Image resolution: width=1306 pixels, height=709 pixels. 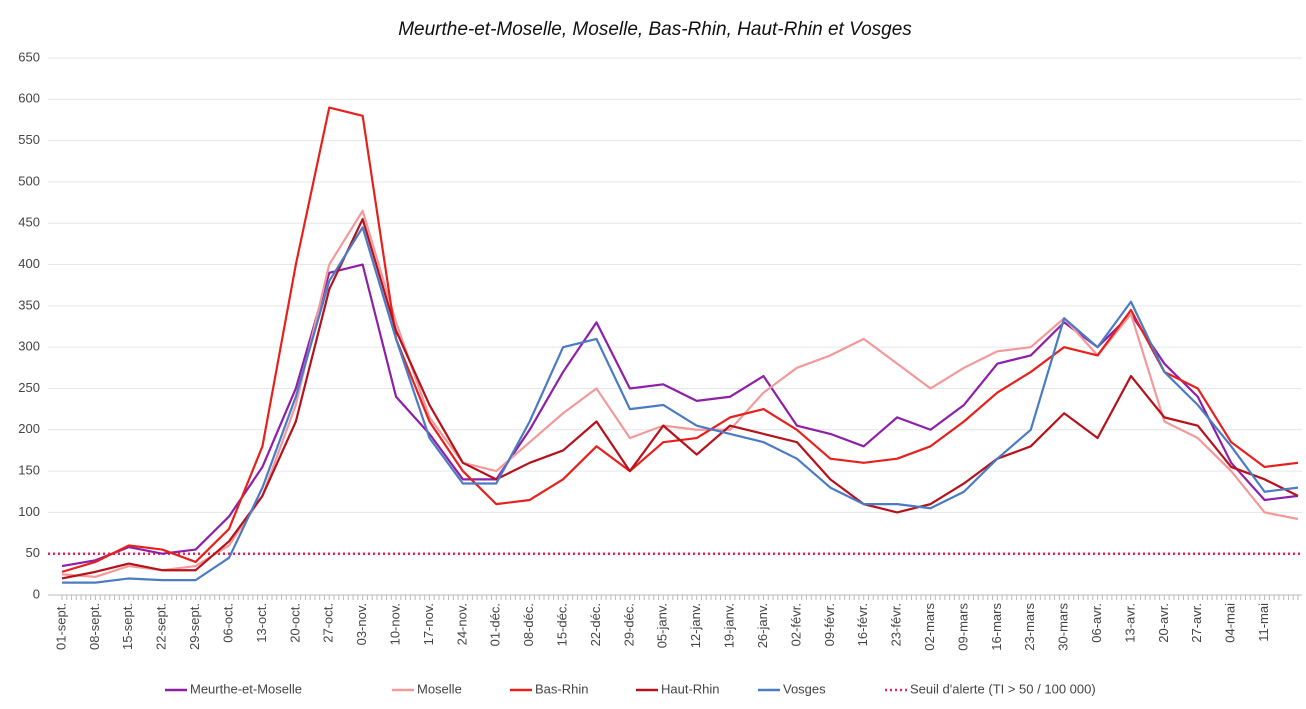 I want to click on x-tick-label: 23-mars, so click(x=1029, y=627).